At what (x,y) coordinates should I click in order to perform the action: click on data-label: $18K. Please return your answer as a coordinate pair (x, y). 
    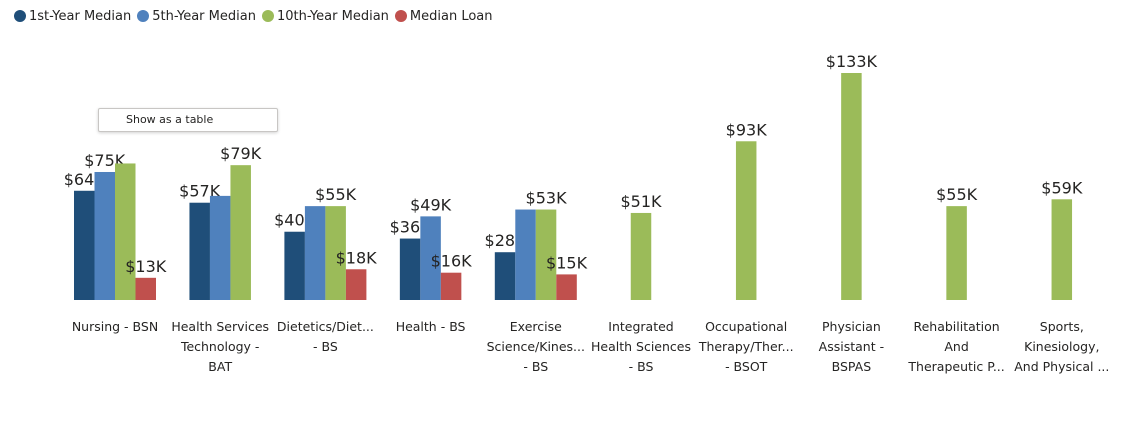
    Looking at the image, I should click on (357, 257).